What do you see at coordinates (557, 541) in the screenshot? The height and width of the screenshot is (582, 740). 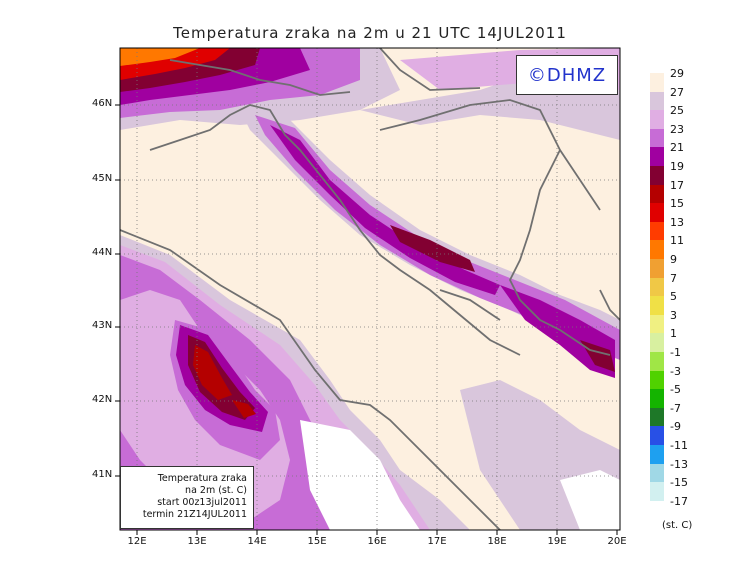 I see `x-tick-label: 19E` at bounding box center [557, 541].